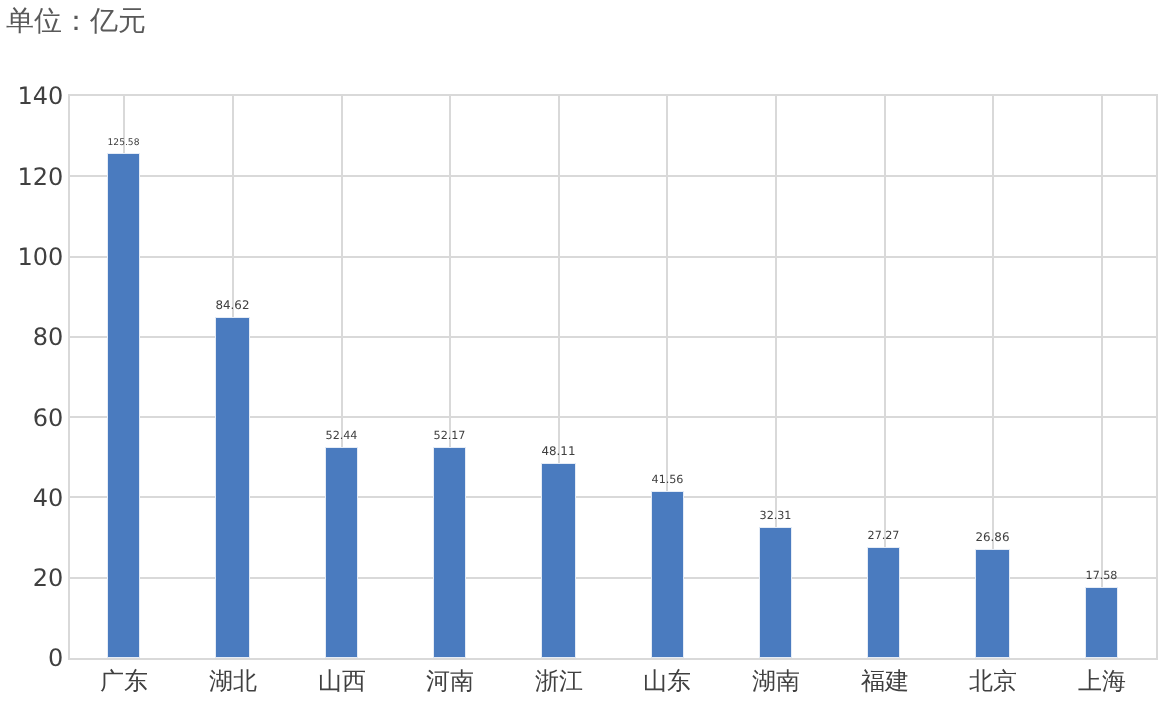 This screenshot has width=1172, height=724. I want to click on y-tick-label: 20, so click(48, 578).